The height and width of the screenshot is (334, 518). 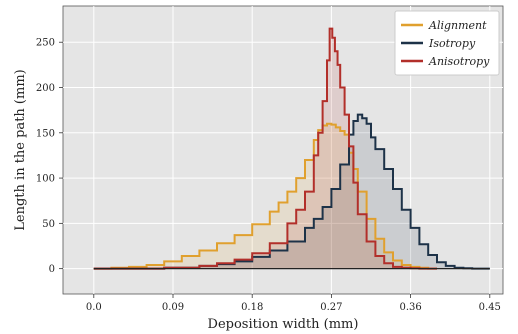 I want to click on y-axis-label: Length in the path (mm), so click(x=20, y=149).